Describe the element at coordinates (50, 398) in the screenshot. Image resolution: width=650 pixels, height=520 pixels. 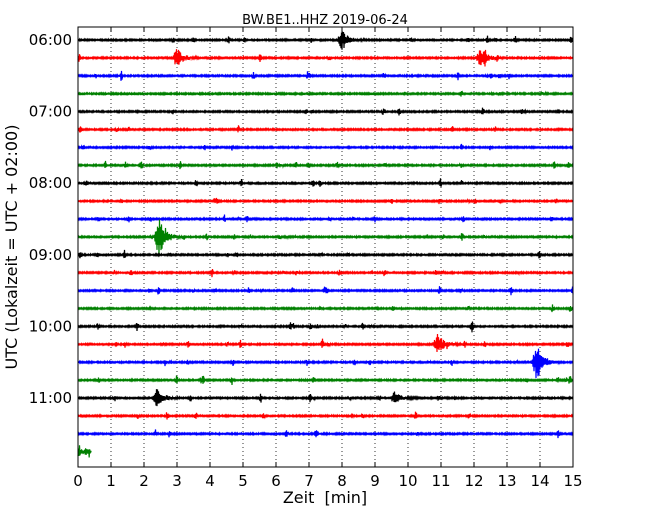
I see `y-tick-label: 11:00` at that location.